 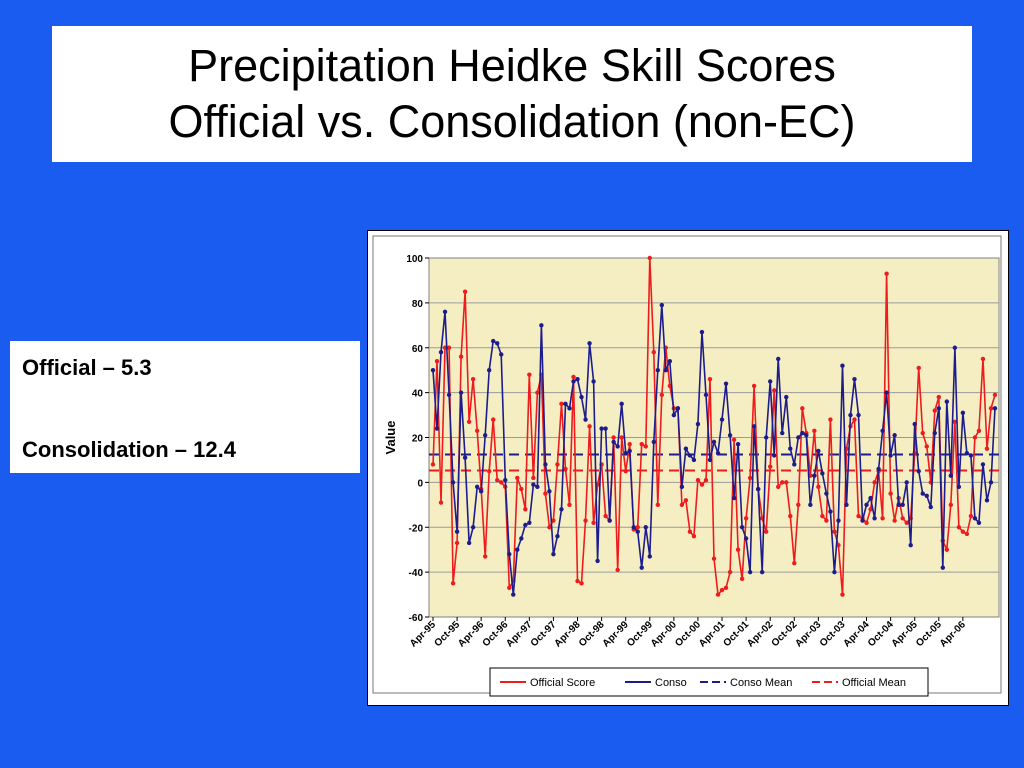 I want to click on y-tick-label: 40, so click(x=418, y=394).